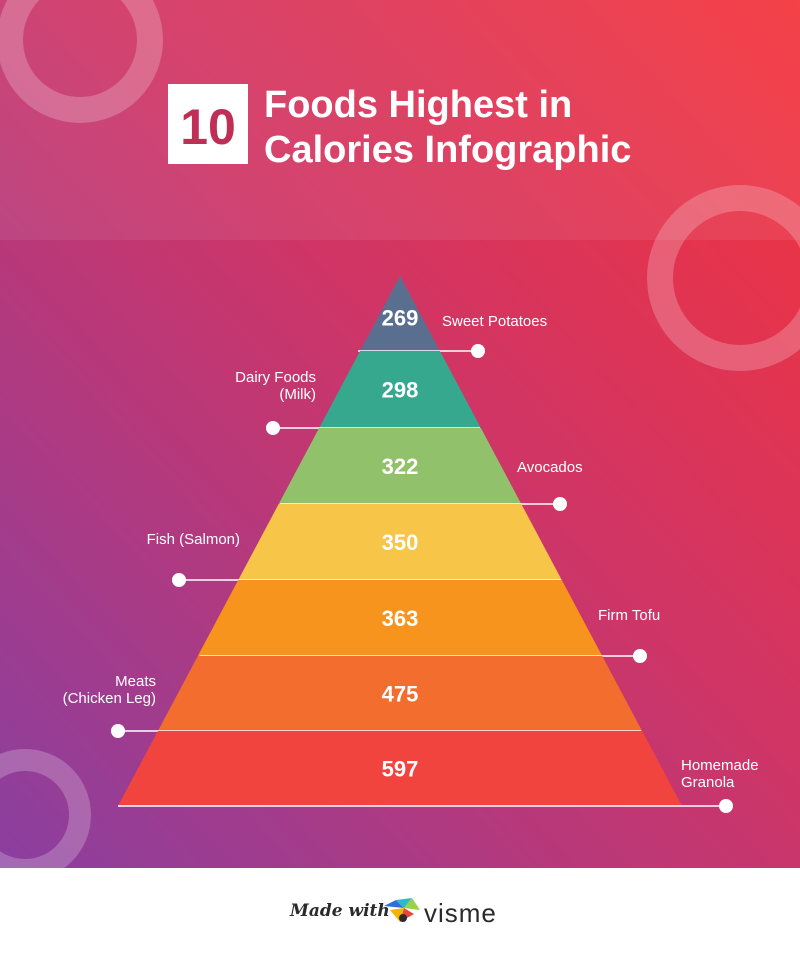 The image size is (800, 968). Describe the element at coordinates (720, 765) in the screenshot. I see `category-label-homemade-granola-line-1: Homemade` at that location.